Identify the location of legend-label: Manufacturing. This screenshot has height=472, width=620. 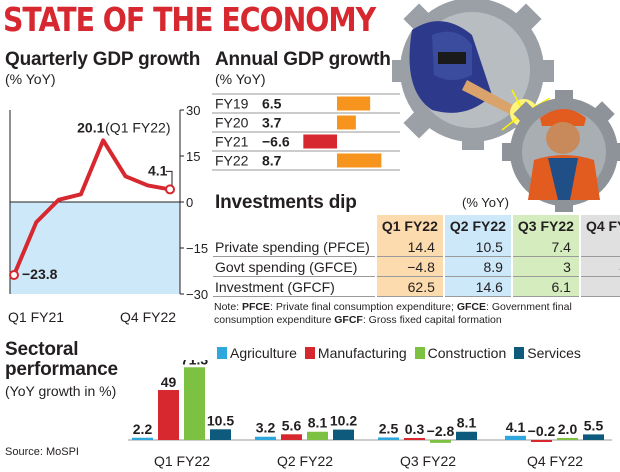
(362, 353).